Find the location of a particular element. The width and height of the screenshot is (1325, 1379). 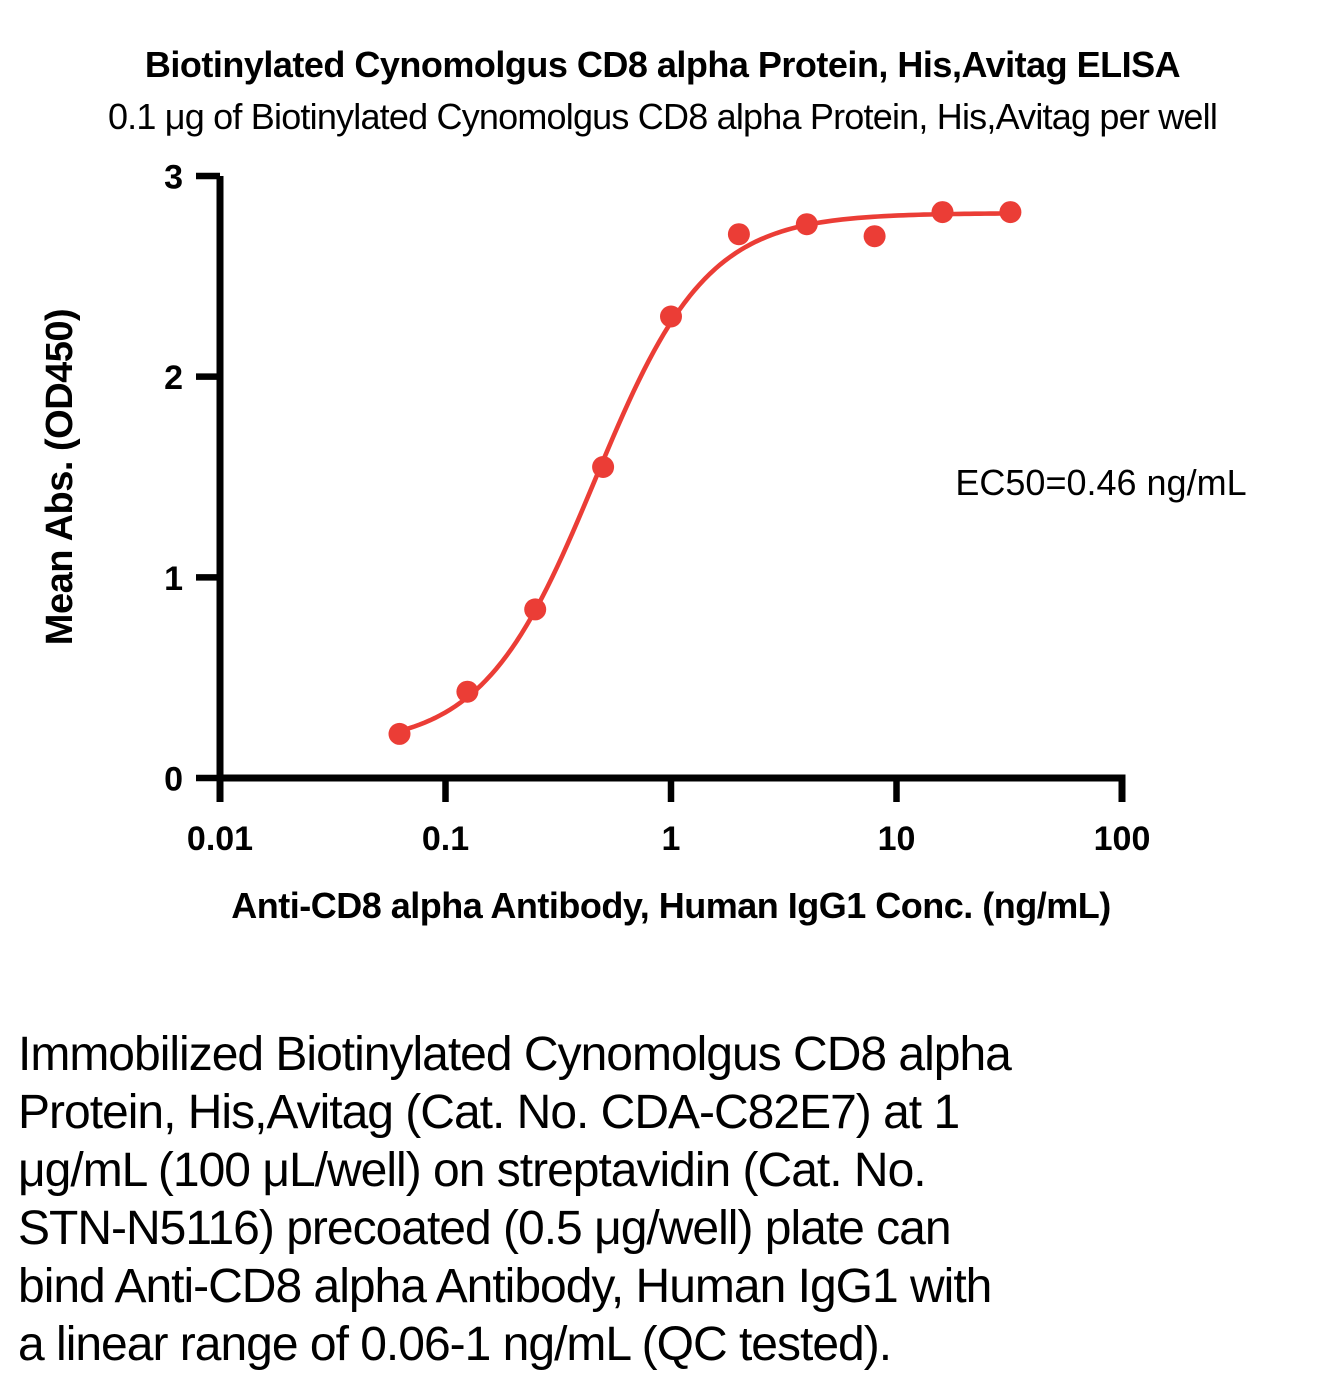

y-tick-label: 0 is located at coordinates (173, 780).